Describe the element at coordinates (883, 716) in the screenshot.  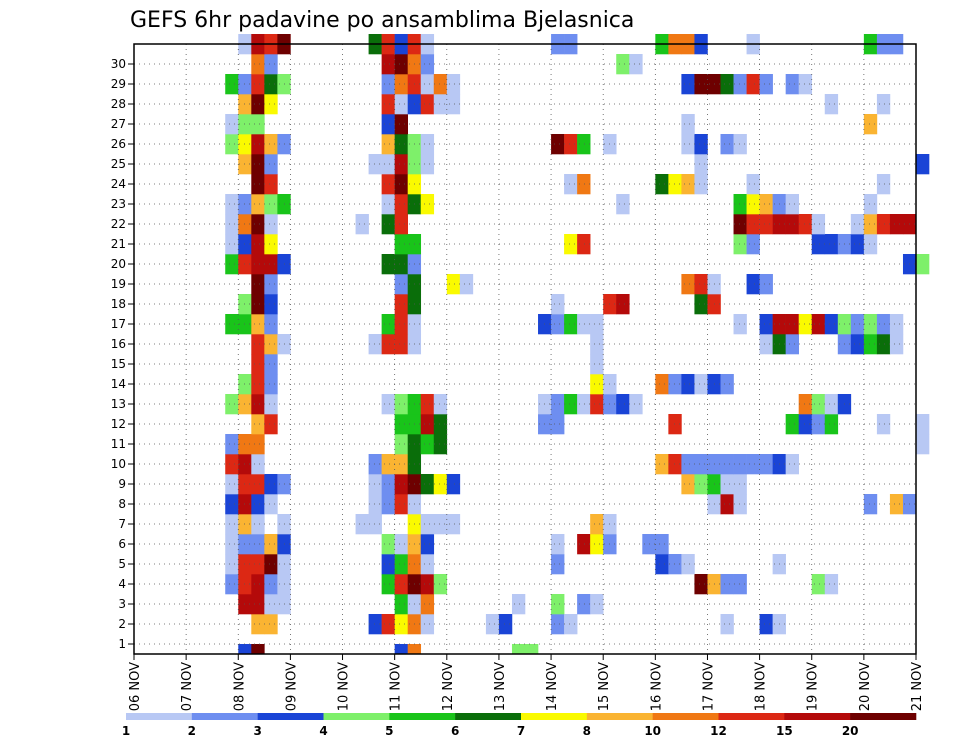
I see `colorbar-swatch` at that location.